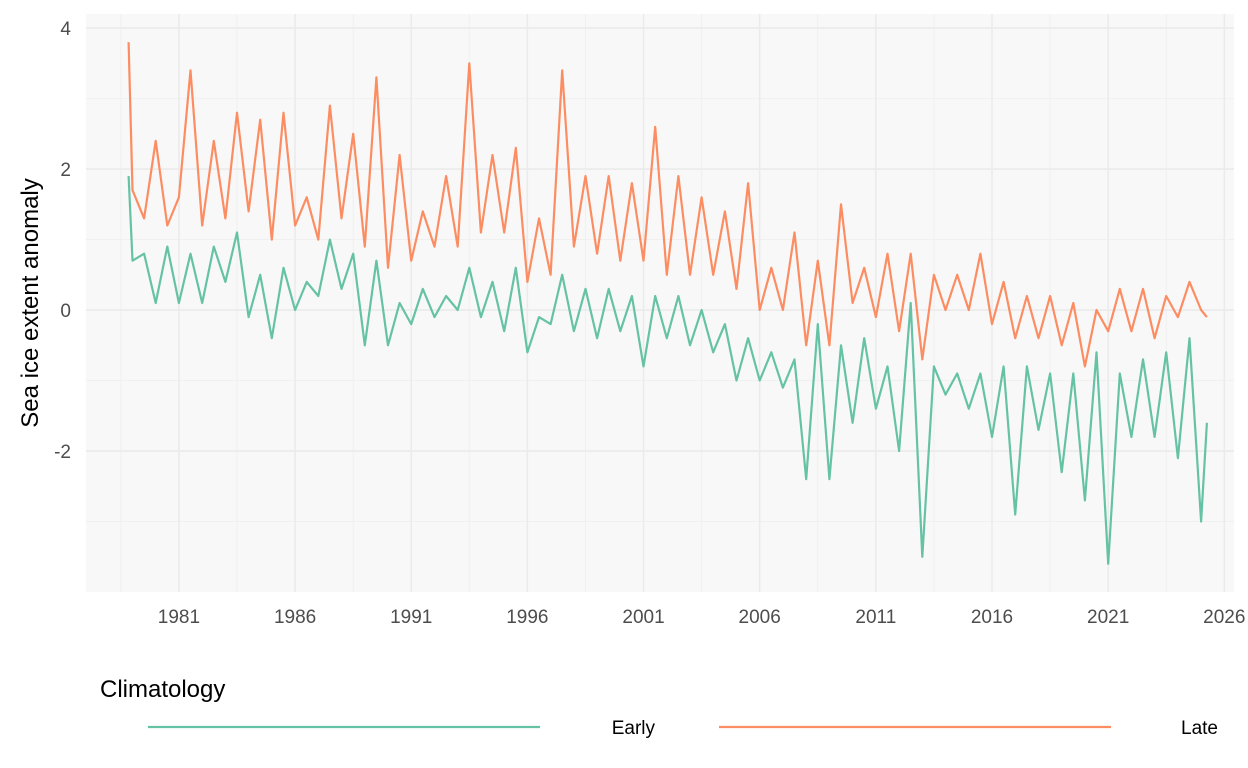 This screenshot has width=1248, height=768. I want to click on x-tick-label: 2016, so click(992, 617).